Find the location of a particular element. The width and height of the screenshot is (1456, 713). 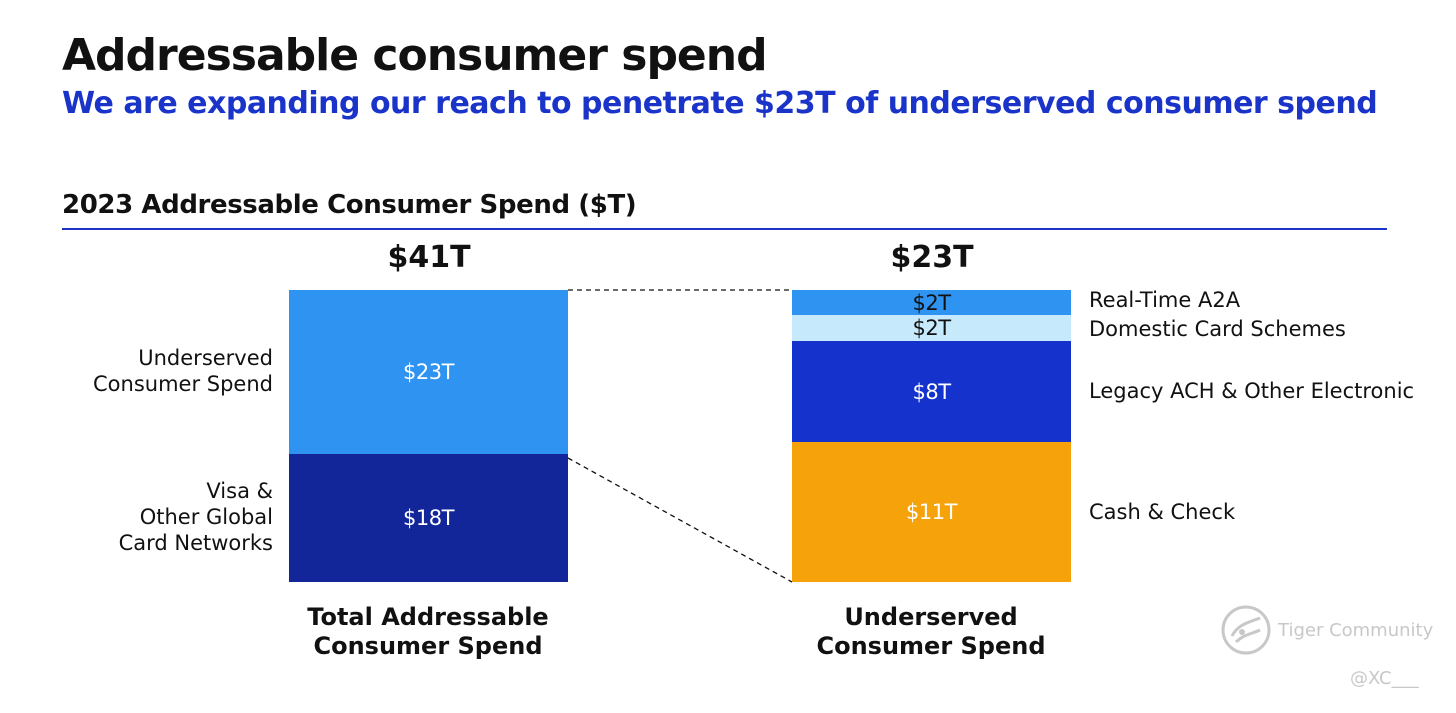

bar-segment-real-time-a2a: $2T is located at coordinates (931, 303).